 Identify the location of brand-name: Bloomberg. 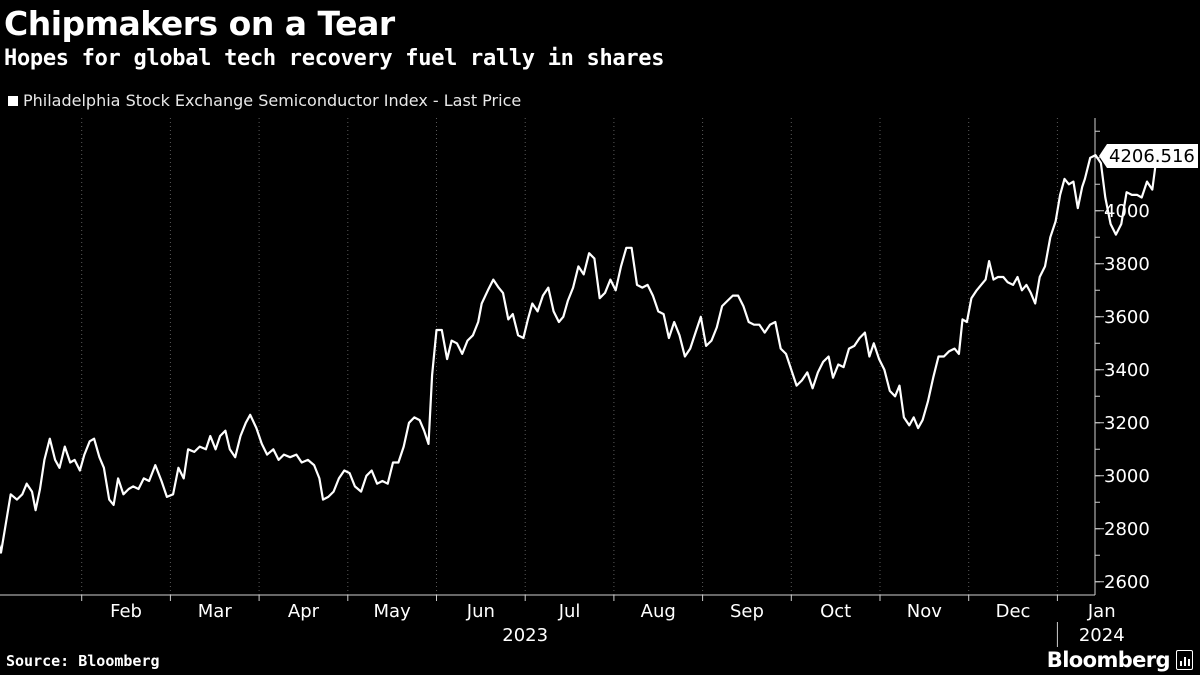
(1108, 660).